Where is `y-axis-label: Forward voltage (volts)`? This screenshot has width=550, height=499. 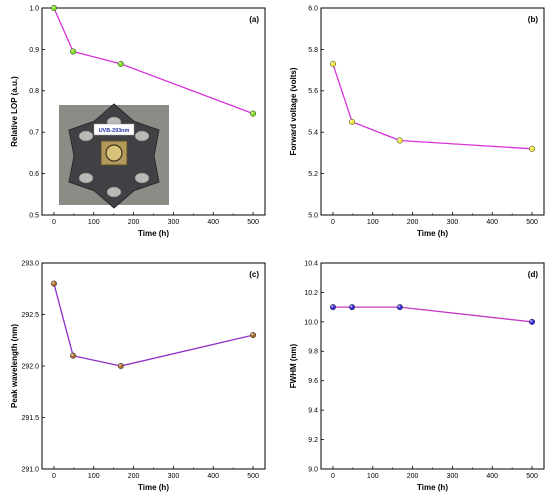
y-axis-label: Forward voltage (volts) is located at coordinates (293, 111).